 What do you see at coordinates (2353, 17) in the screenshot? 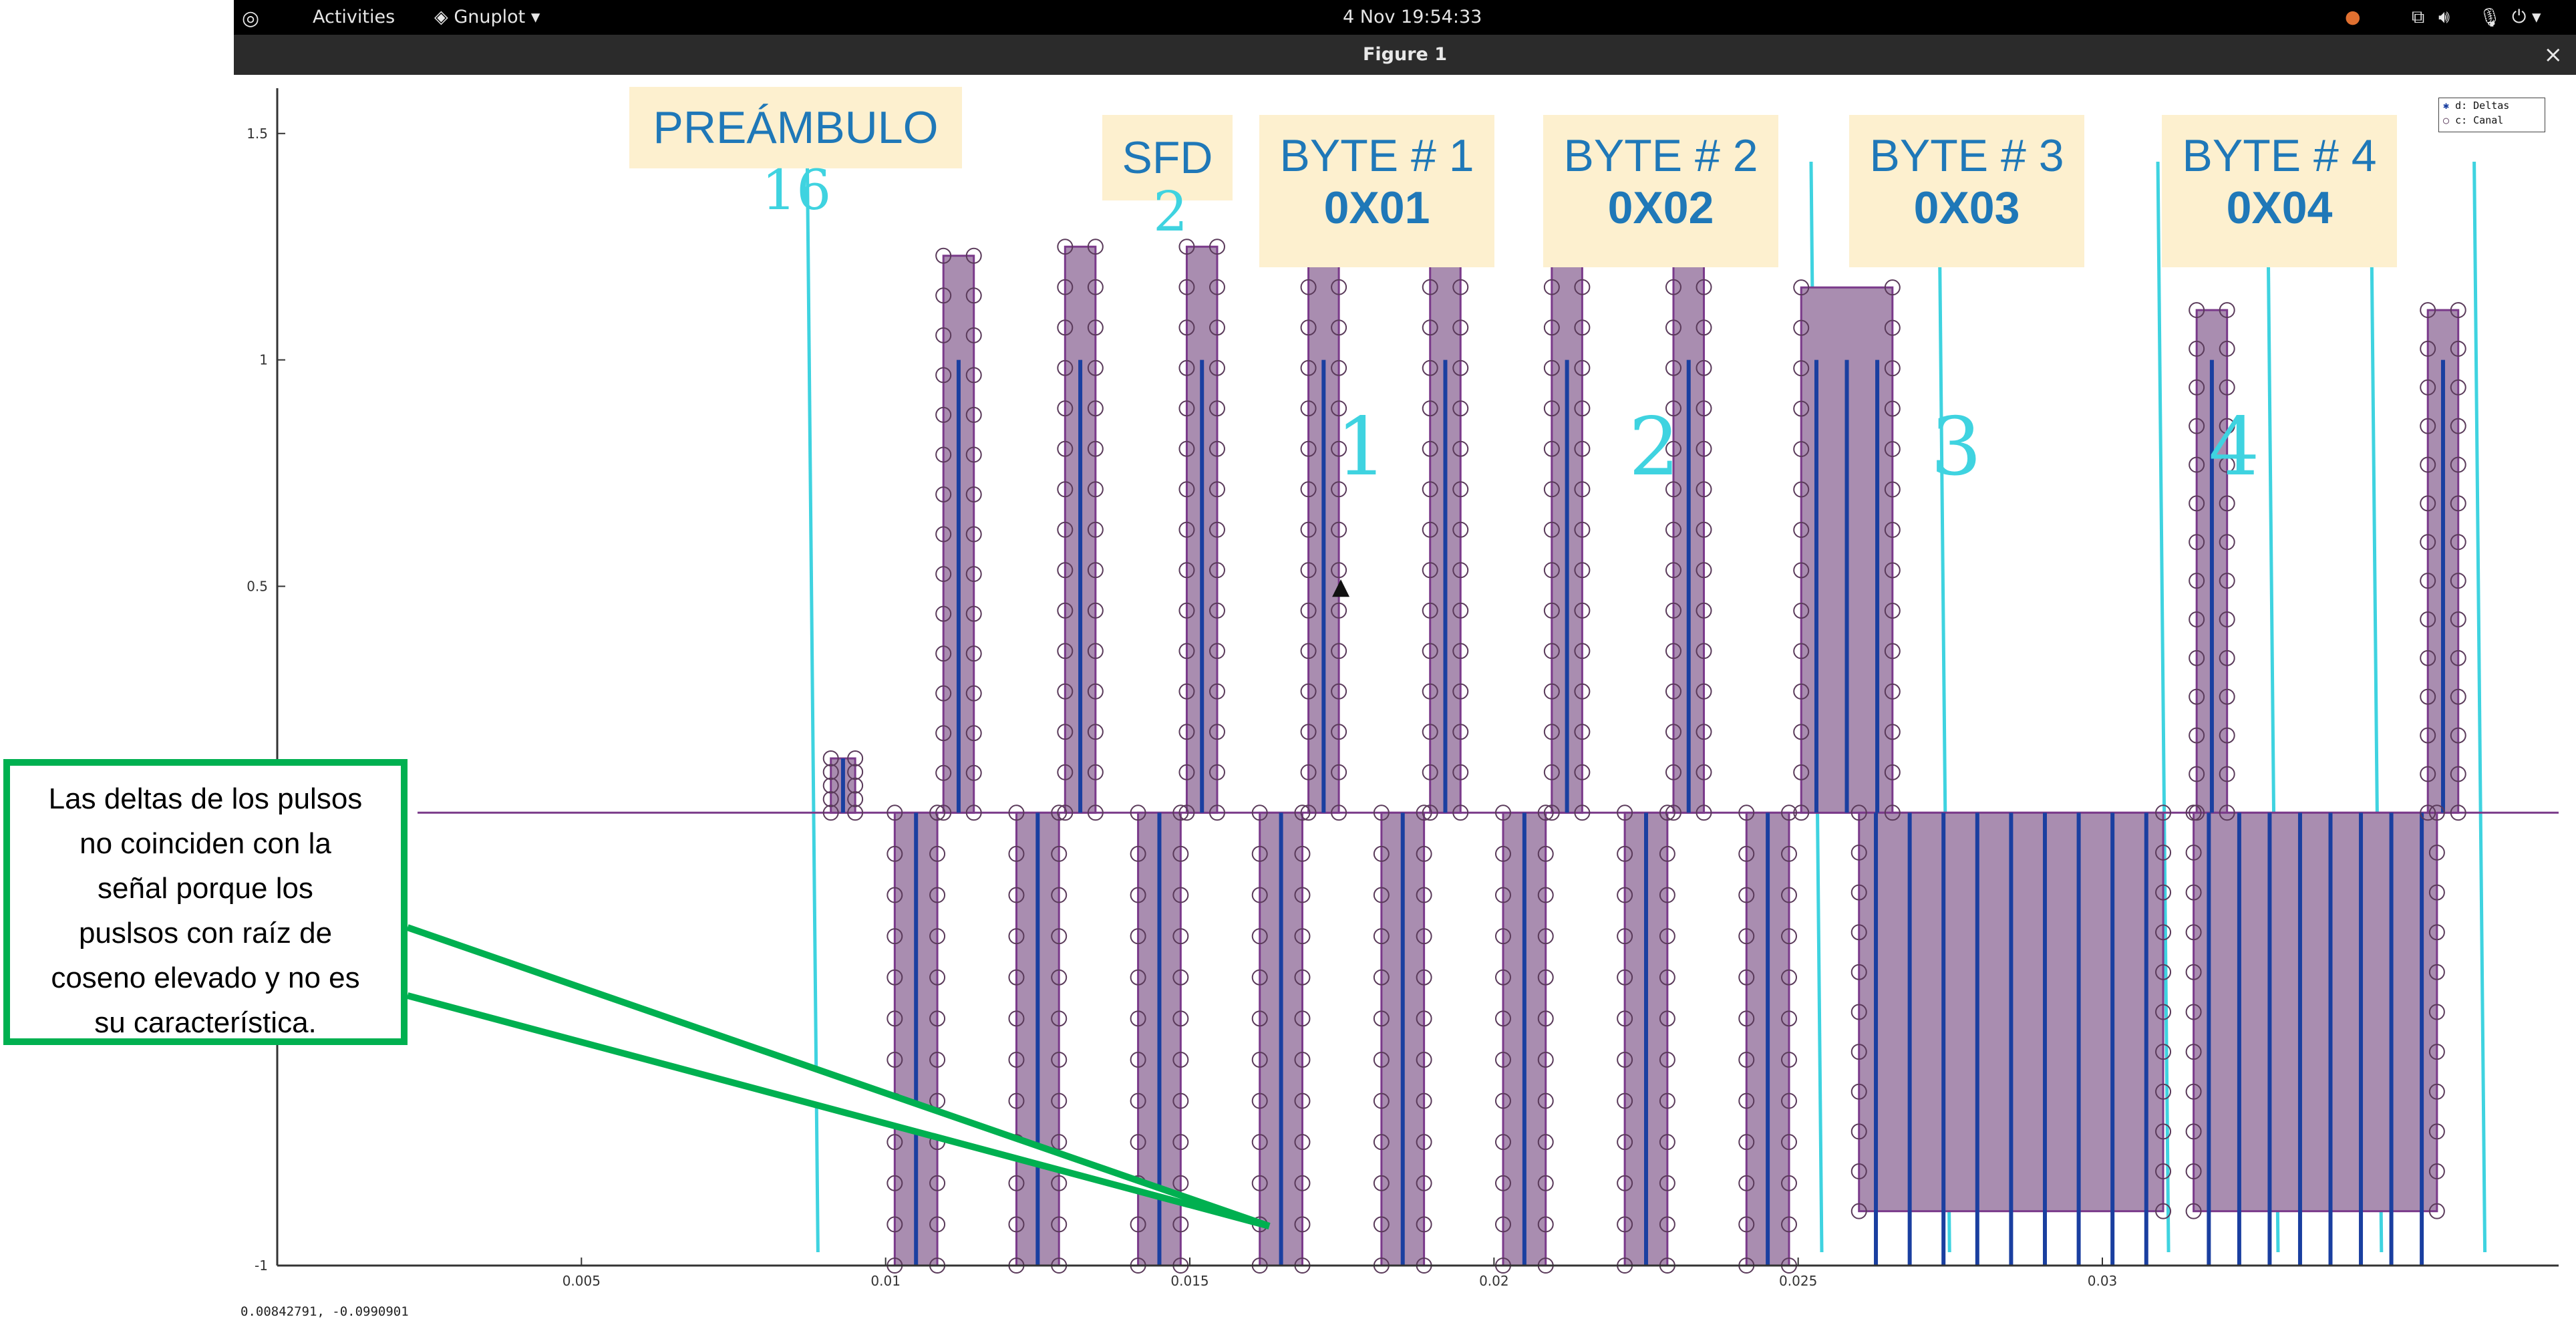
I see `status-indicator-icon: ●` at bounding box center [2353, 17].